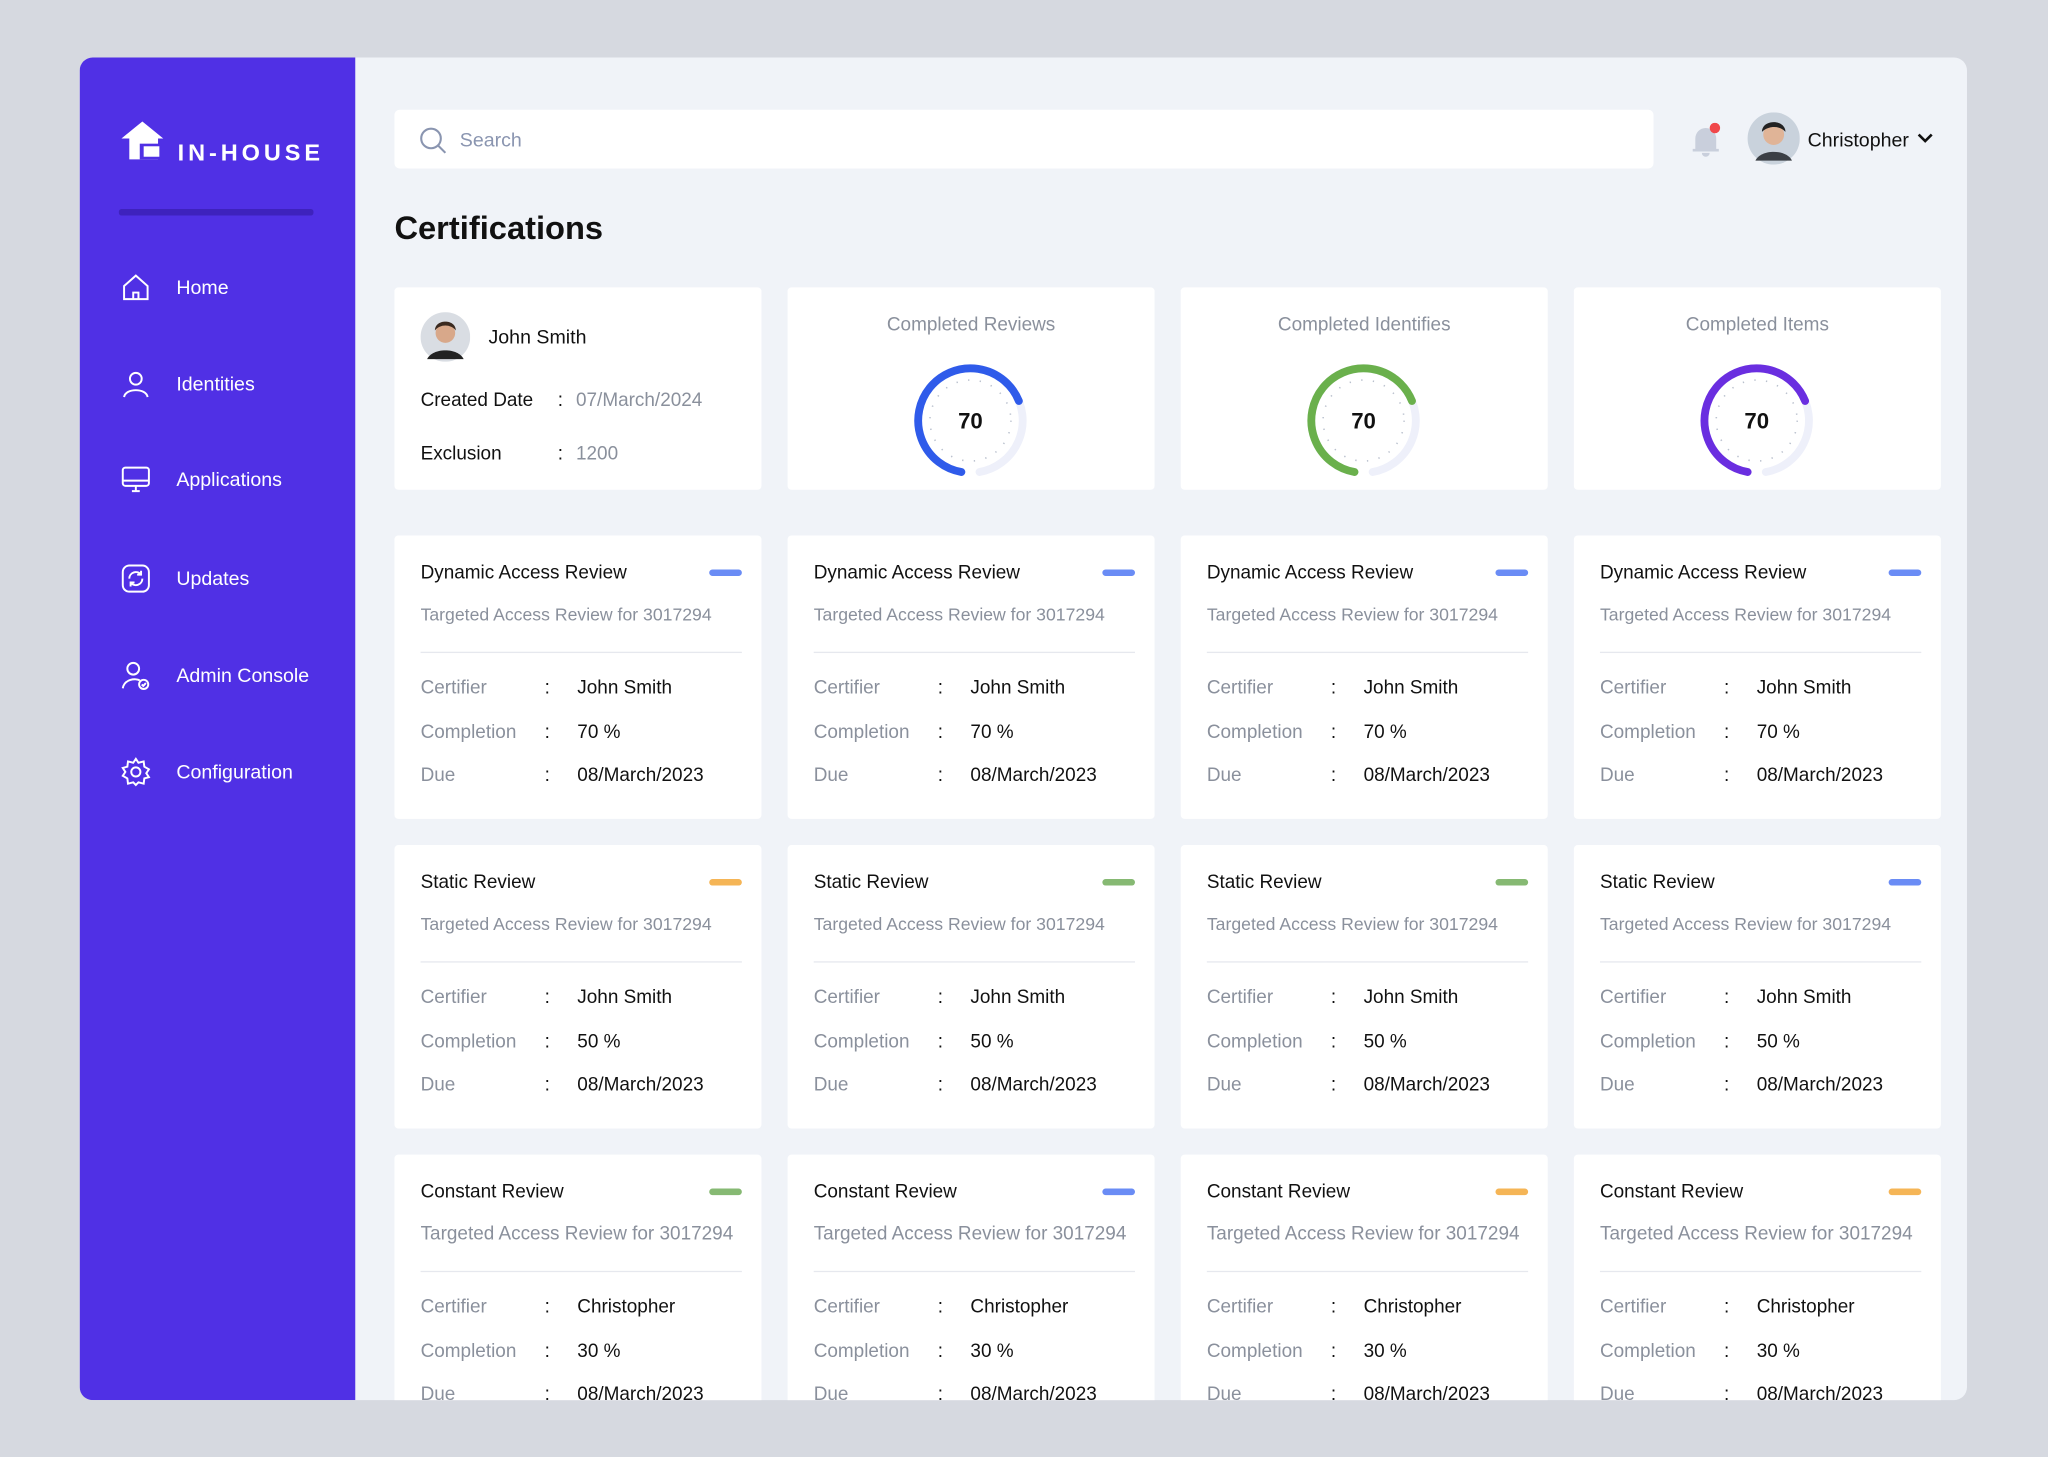  I want to click on stat-card: Completed Items 70, so click(1757, 388).